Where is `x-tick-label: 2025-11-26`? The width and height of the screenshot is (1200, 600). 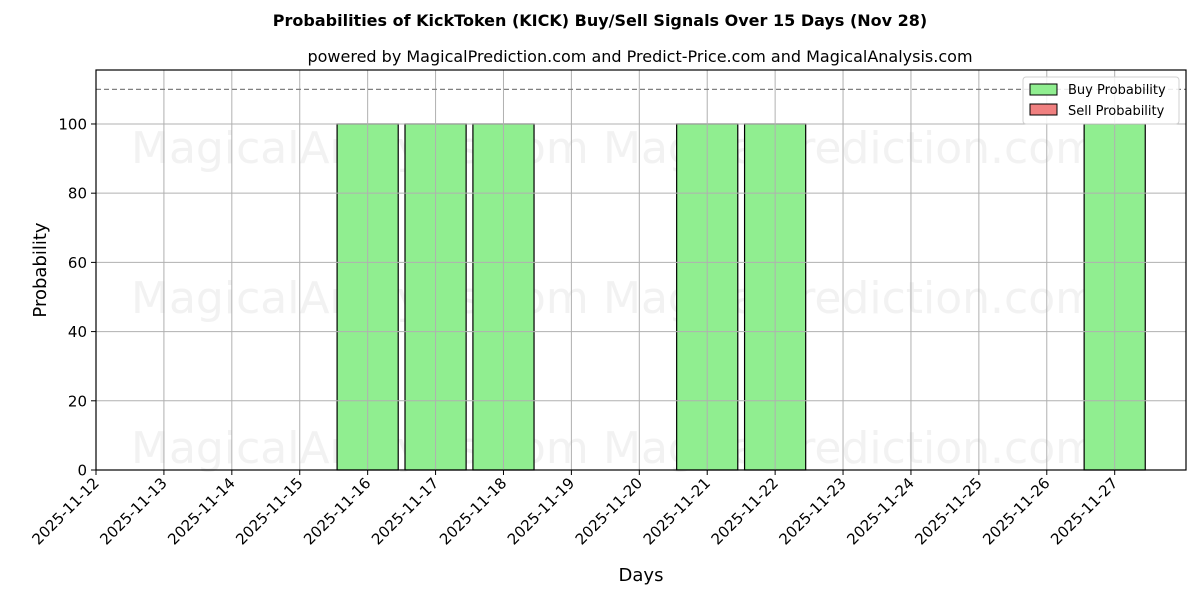 x-tick-label: 2025-11-26 is located at coordinates (1016, 511).